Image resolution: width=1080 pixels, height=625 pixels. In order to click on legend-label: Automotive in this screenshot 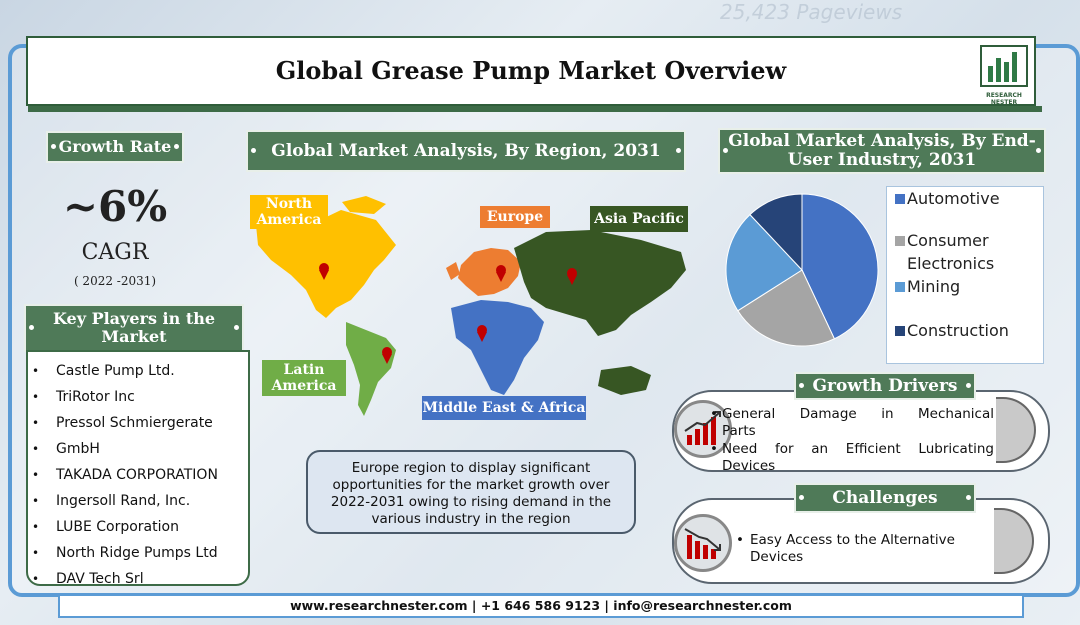, I will do `click(953, 198)`.